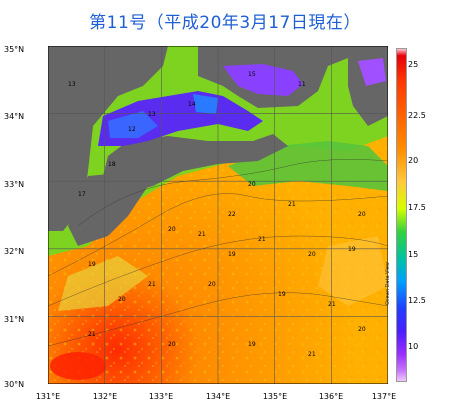 This screenshot has height=418, width=450. I want to click on colorbar-tick: 15, so click(413, 254).